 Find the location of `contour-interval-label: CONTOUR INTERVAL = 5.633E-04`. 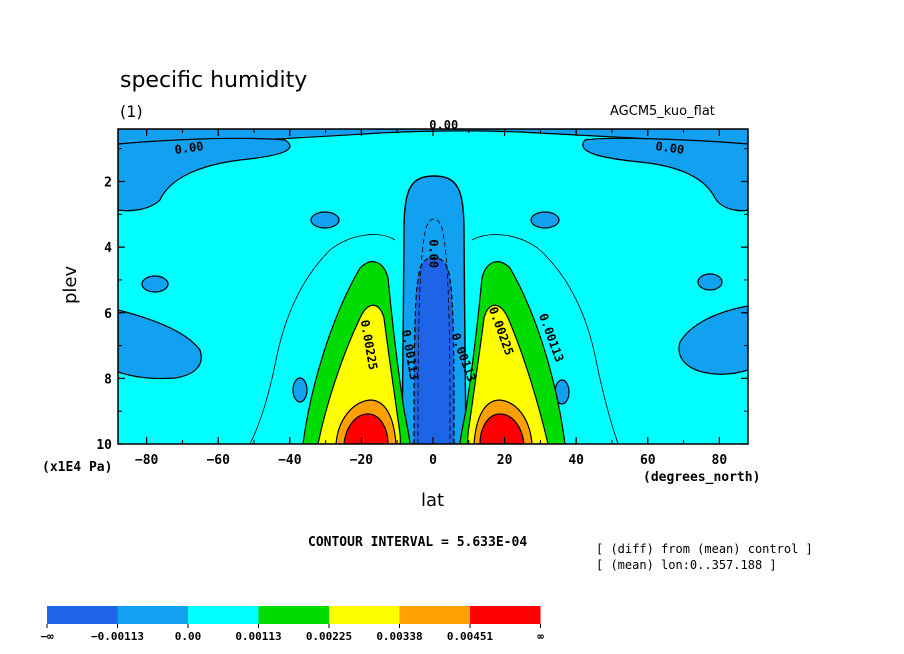

contour-interval-label: CONTOUR INTERVAL = 5.633E-04 is located at coordinates (418, 542).